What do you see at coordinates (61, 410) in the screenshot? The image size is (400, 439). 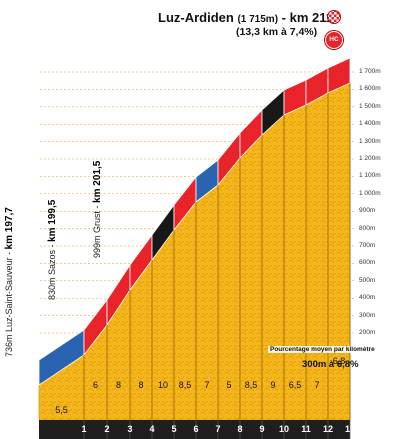 I see `grade-label: 5,5` at bounding box center [61, 410].